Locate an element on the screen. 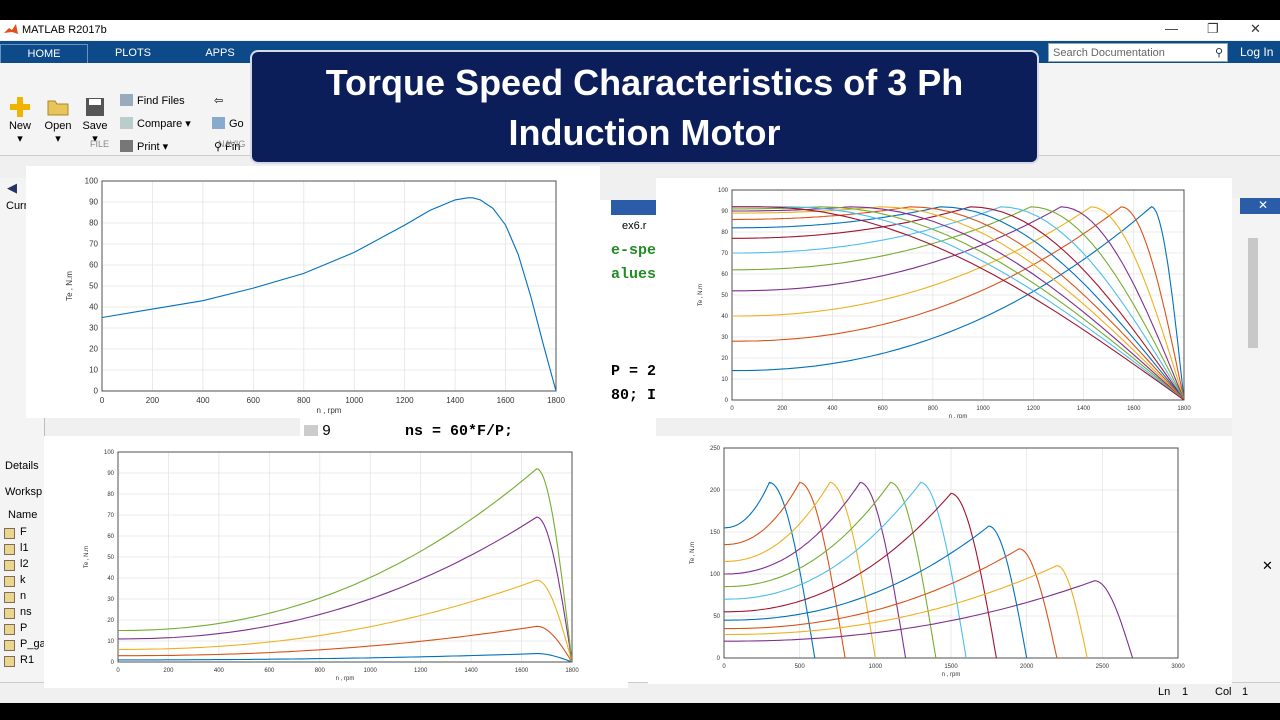 This screenshot has height=720, width=1280. axes-box is located at coordinates (951, 553).